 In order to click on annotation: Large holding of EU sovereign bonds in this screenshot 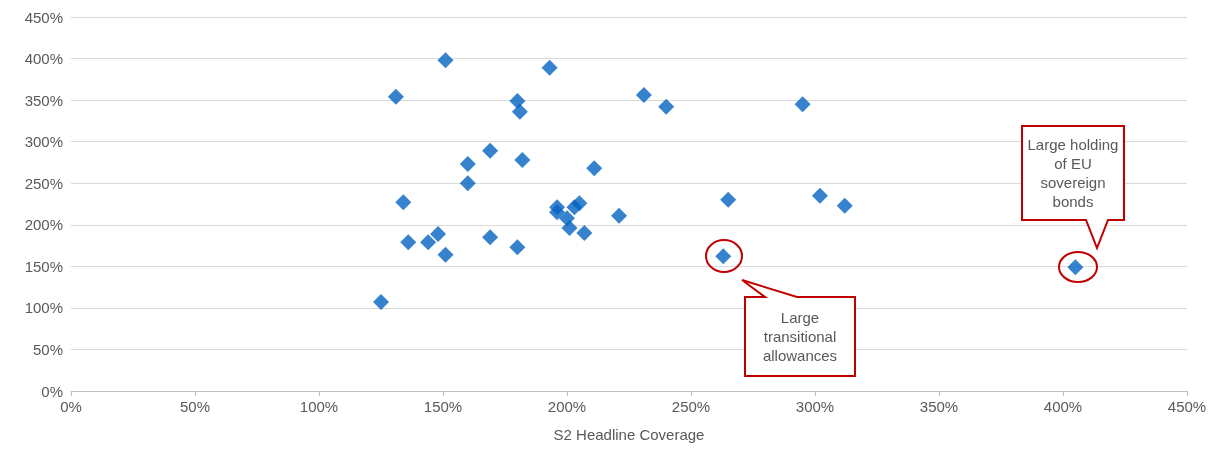, I will do `click(1073, 173)`.